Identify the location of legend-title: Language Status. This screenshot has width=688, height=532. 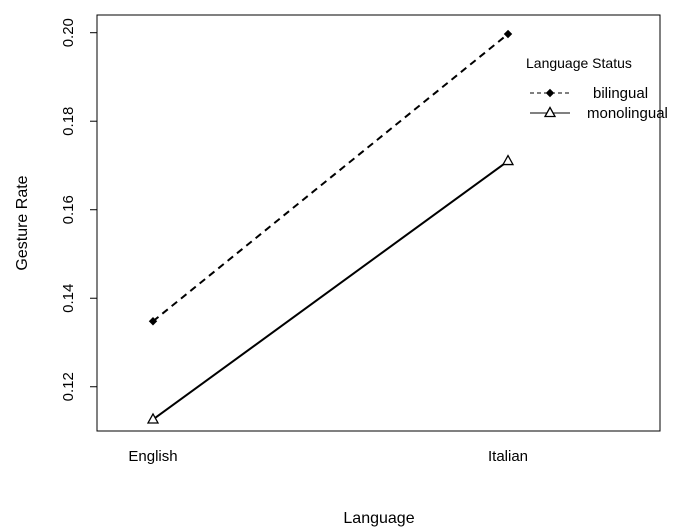
(579, 63).